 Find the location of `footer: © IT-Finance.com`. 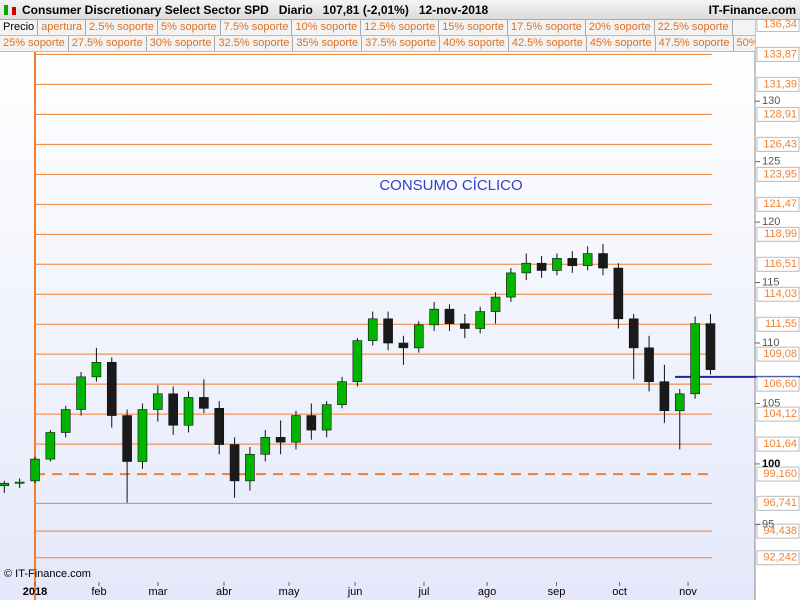

footer: © IT-Finance.com is located at coordinates (47, 574).